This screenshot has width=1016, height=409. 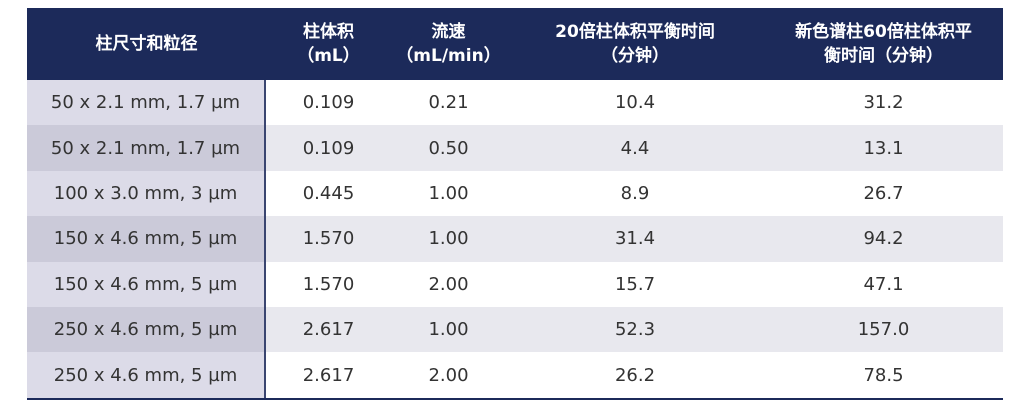 What do you see at coordinates (635, 32) in the screenshot?
I see `header-text: 20倍柱体积平衡时间` at bounding box center [635, 32].